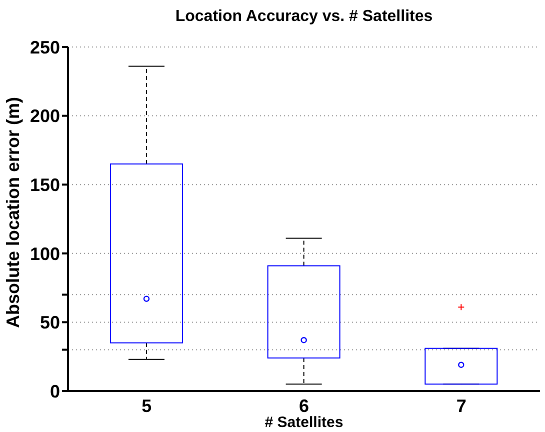  Describe the element at coordinates (304, 406) in the screenshot. I see `x-tick-label: 6` at that location.